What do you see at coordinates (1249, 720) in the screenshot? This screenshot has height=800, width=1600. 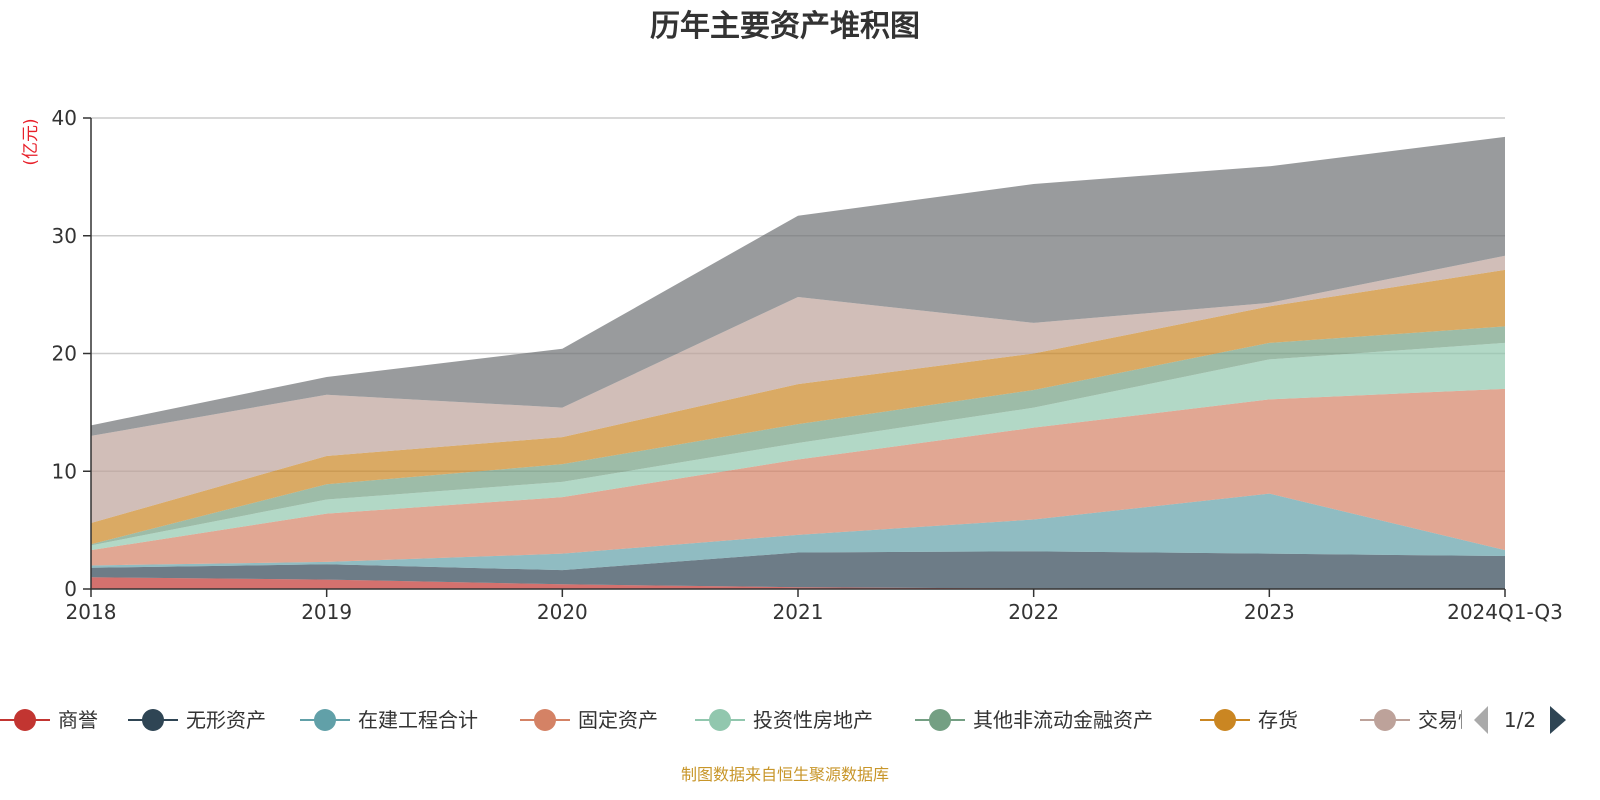 I see `legend-item: 存货` at bounding box center [1249, 720].